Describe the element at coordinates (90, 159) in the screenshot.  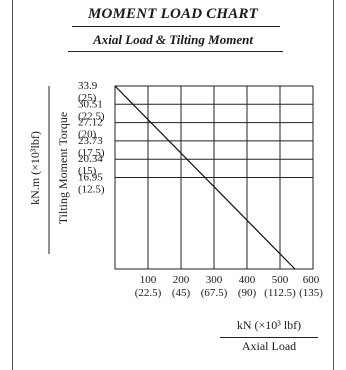
I see `y-tick-label: 20.34` at that location.